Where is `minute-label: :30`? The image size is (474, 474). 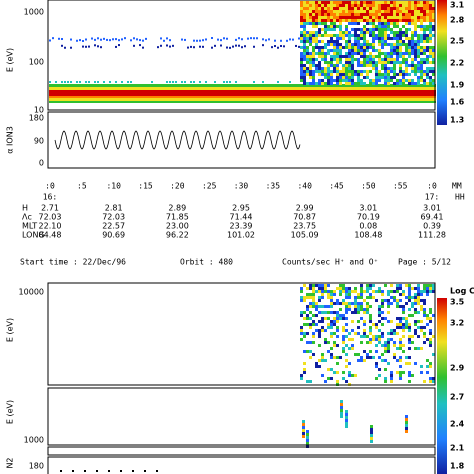 minute-label: :30 is located at coordinates (241, 186).